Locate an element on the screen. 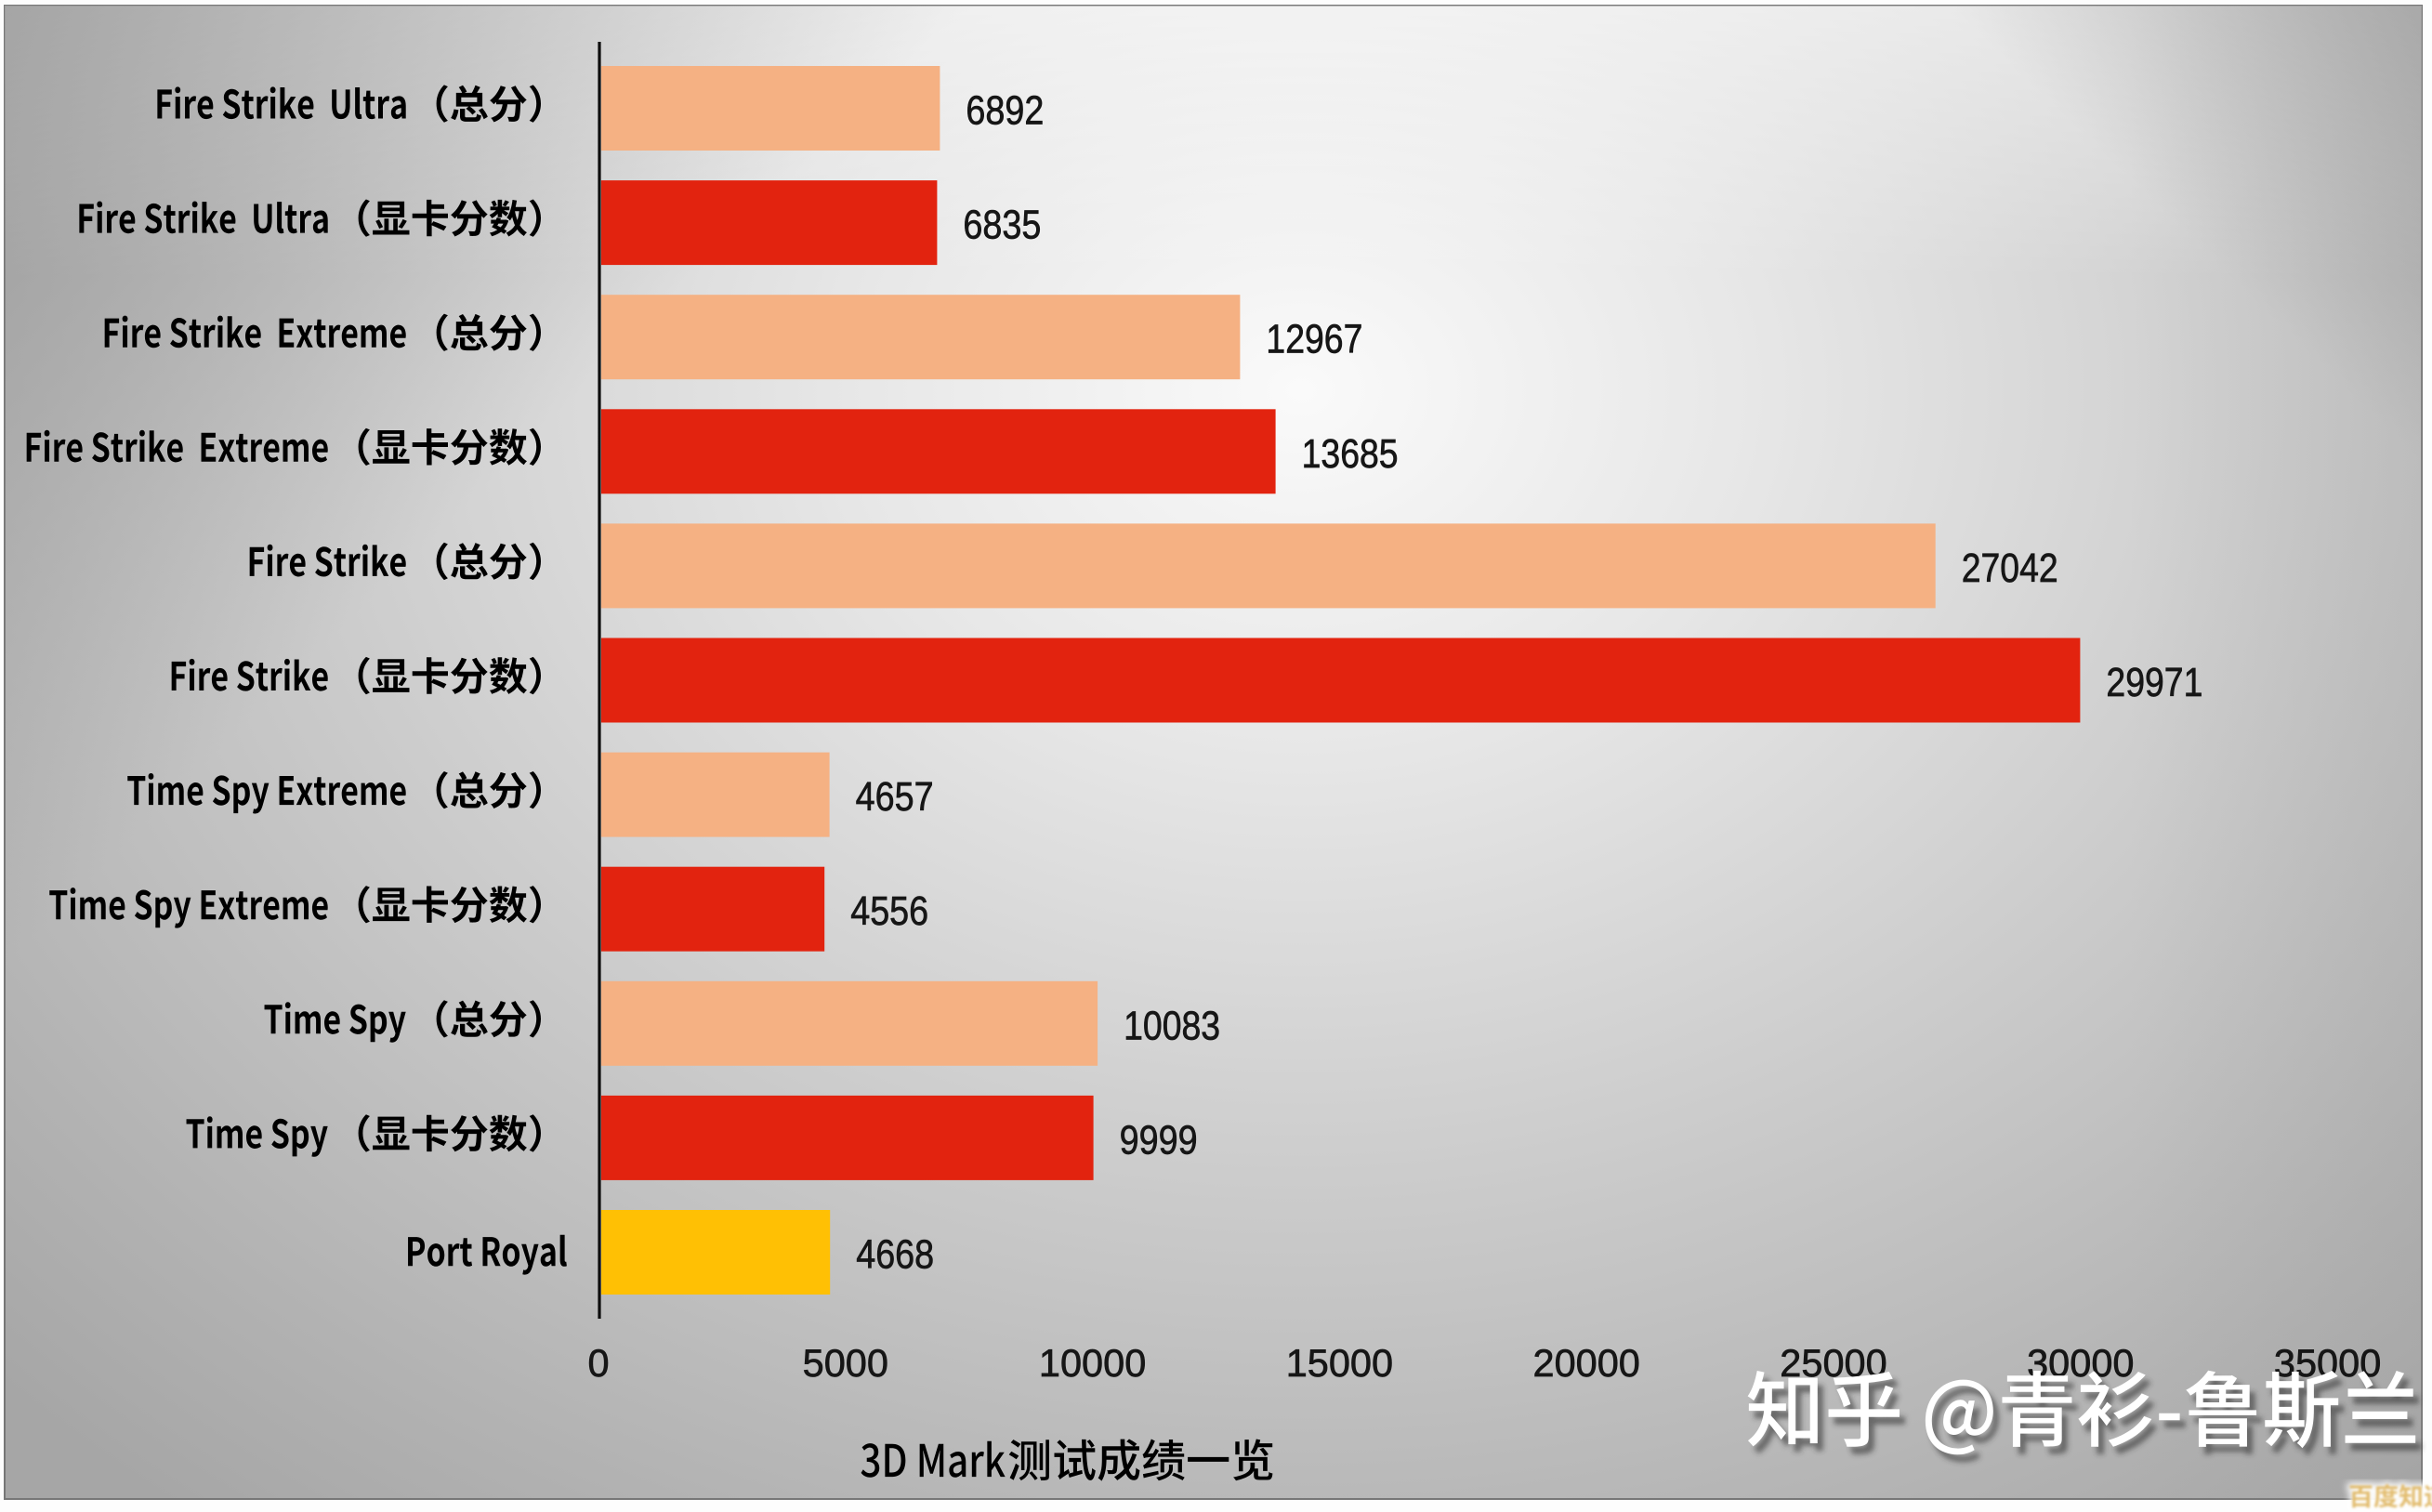 The height and width of the screenshot is (1512, 2432). svg-text: 10000 is located at coordinates (1092, 1363).